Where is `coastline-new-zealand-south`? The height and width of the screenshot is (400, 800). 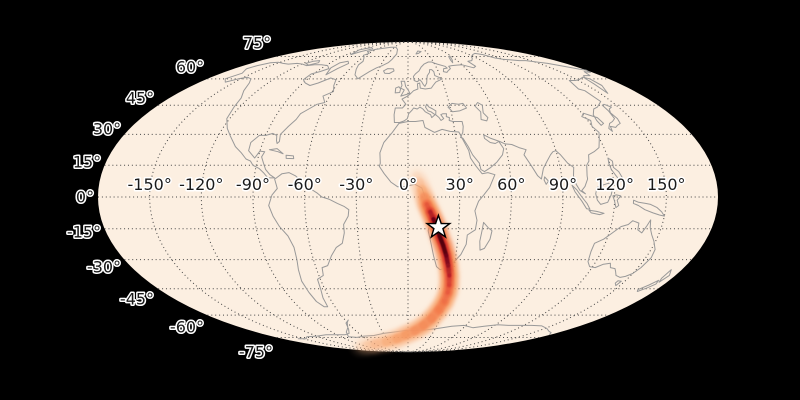 coastline-new-zealand-south is located at coordinates (648, 285).